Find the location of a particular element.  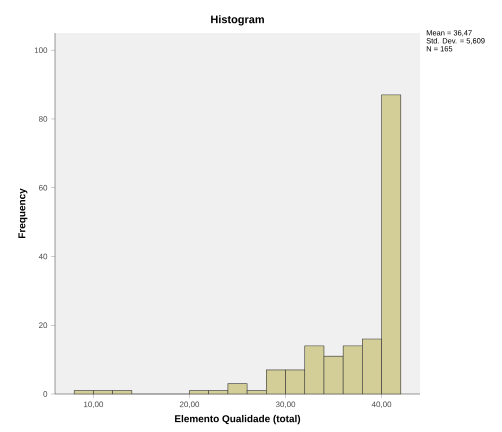

y-axis-title: Frequency is located at coordinates (23, 213).